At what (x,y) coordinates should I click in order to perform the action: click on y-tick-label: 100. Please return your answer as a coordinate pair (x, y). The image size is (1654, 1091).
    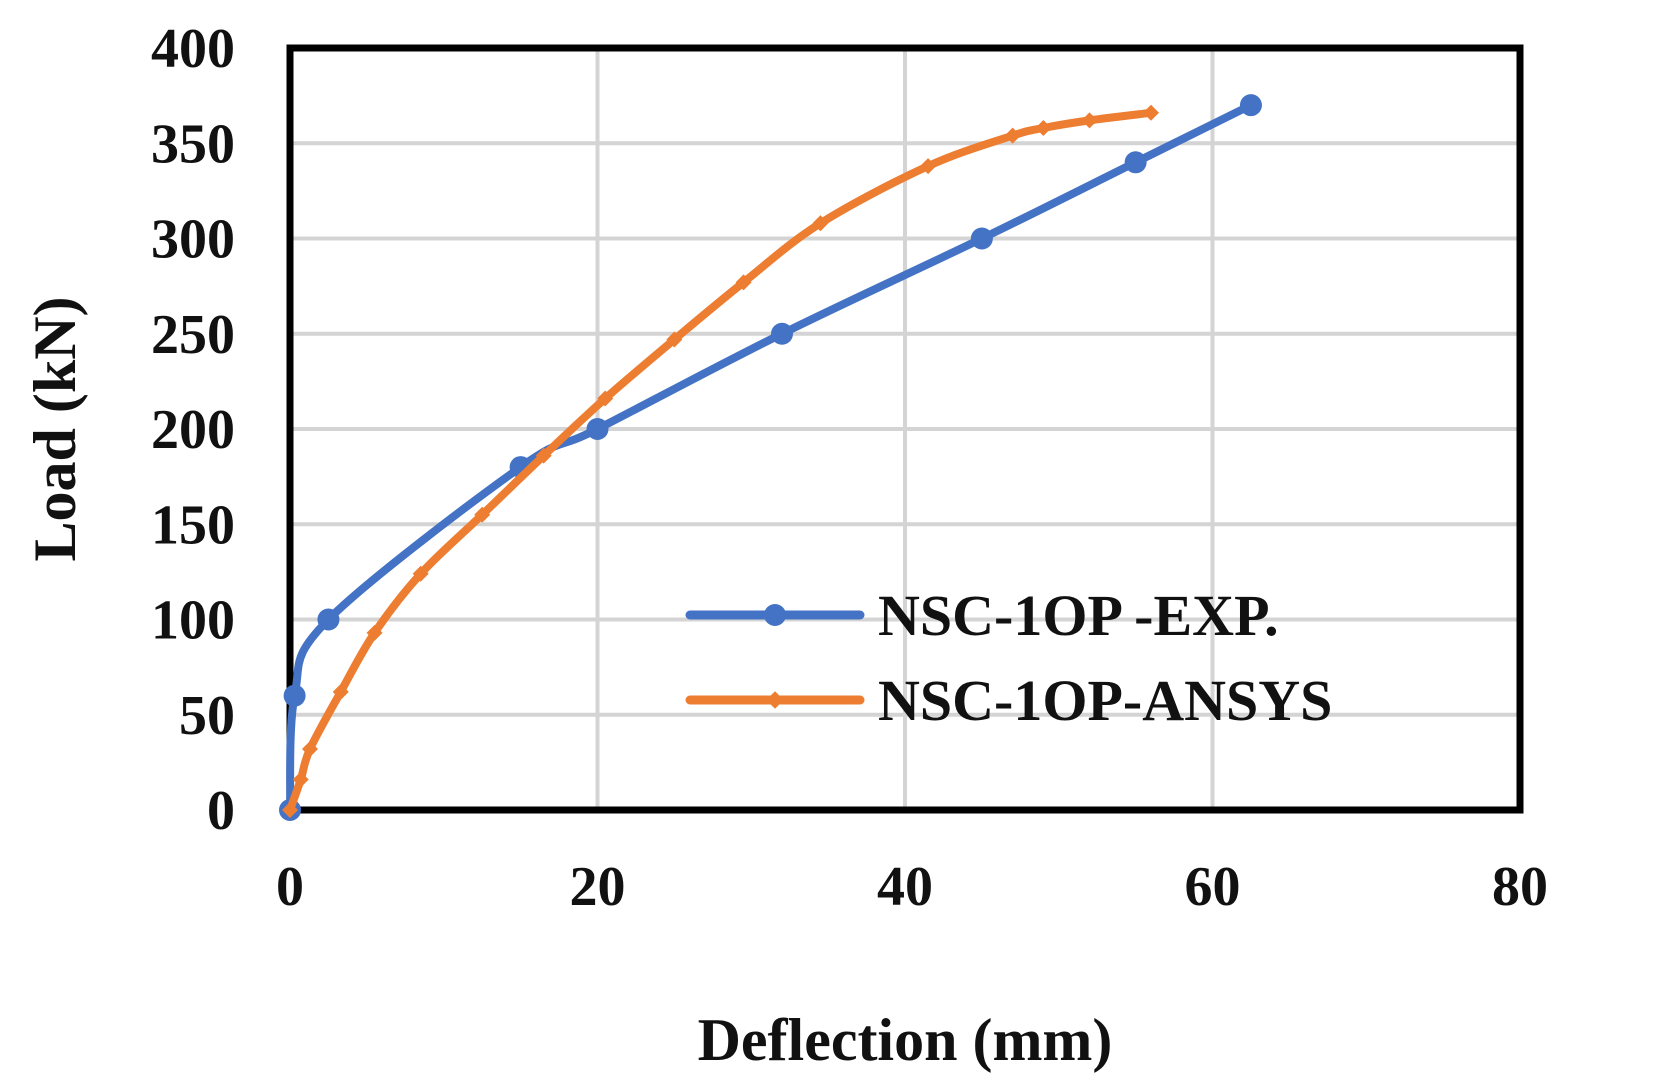
    Looking at the image, I should click on (193, 621).